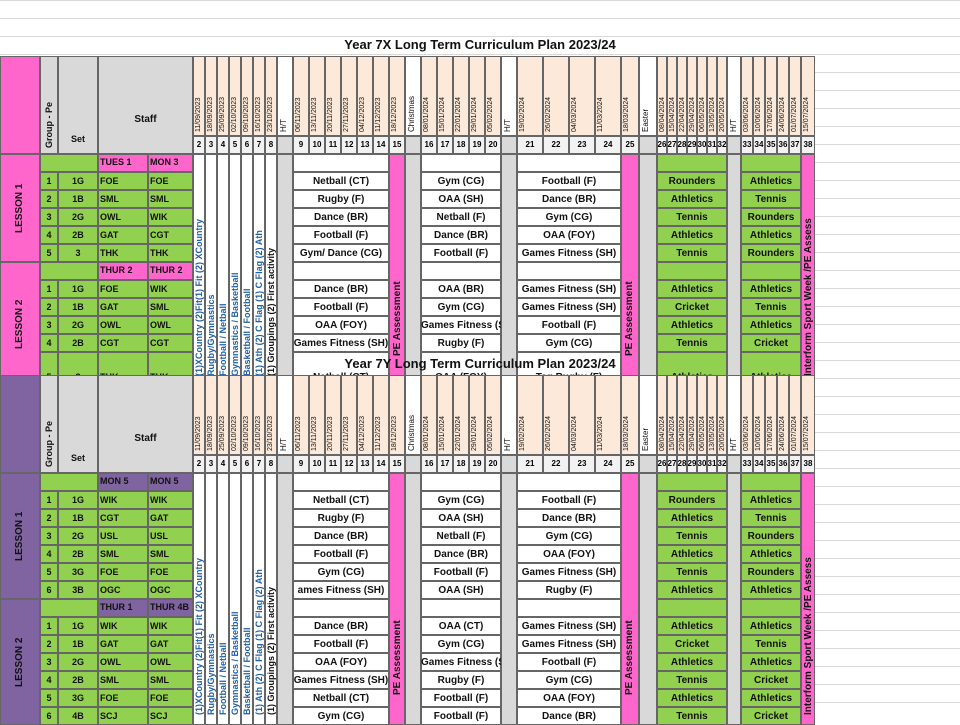 This screenshot has width=960, height=725. Describe the element at coordinates (69, 163) in the screenshot. I see `lesson-head-blank` at that location.